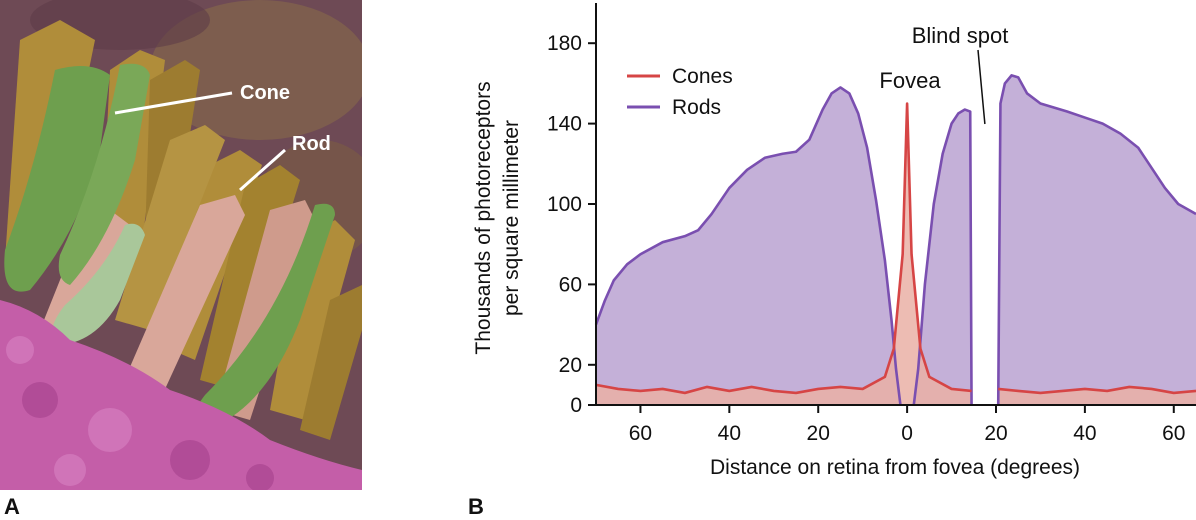  I want to click on background-blob, so click(256, 70).